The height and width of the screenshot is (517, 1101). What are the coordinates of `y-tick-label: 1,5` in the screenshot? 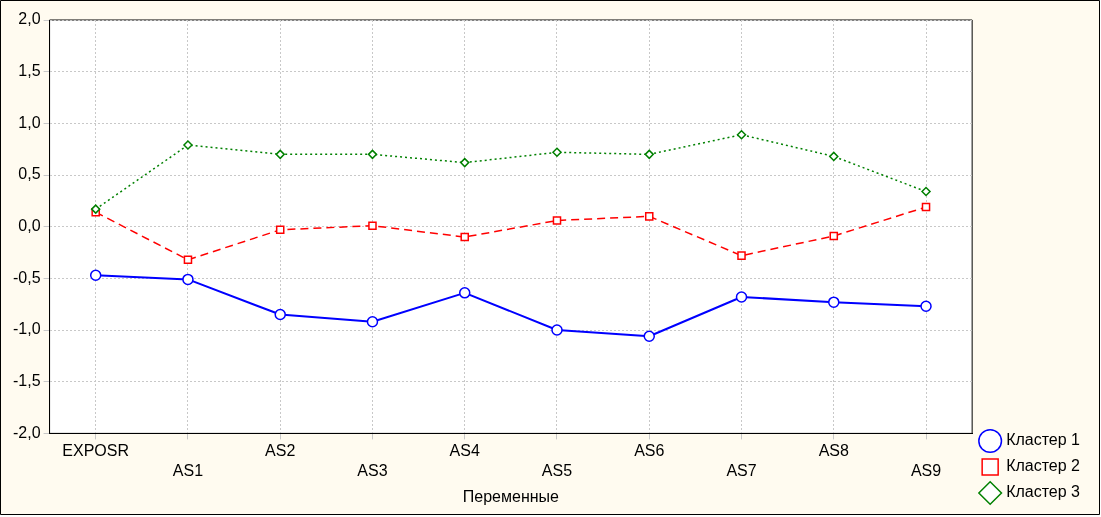 It's located at (29, 71).